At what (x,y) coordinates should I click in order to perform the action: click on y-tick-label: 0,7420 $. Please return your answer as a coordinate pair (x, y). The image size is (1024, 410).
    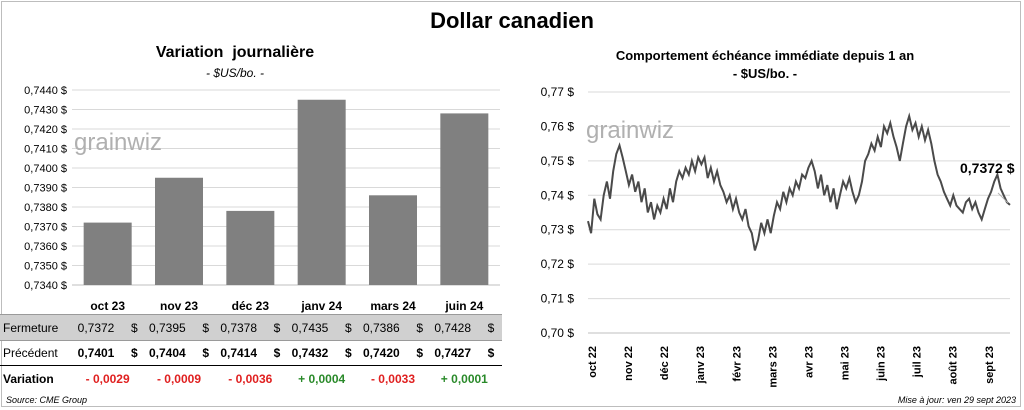
    Looking at the image, I should click on (45, 130).